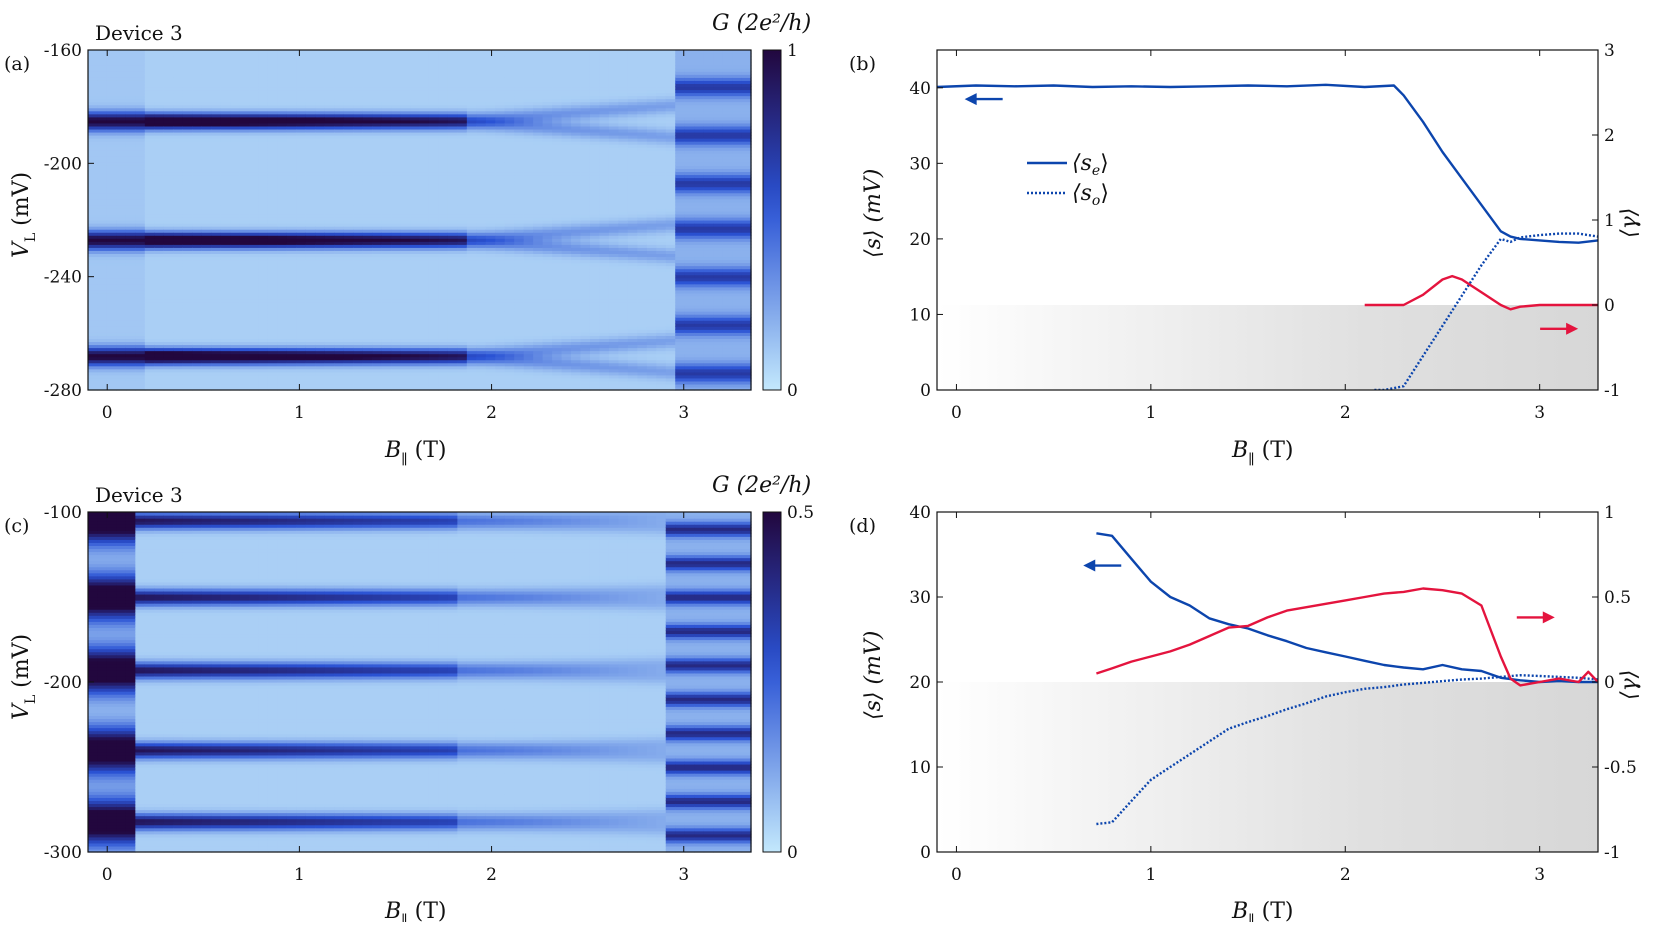 This screenshot has width=1661, height=926. Describe the element at coordinates (17, 64) in the screenshot. I see `panel-label-a: (a)` at that location.